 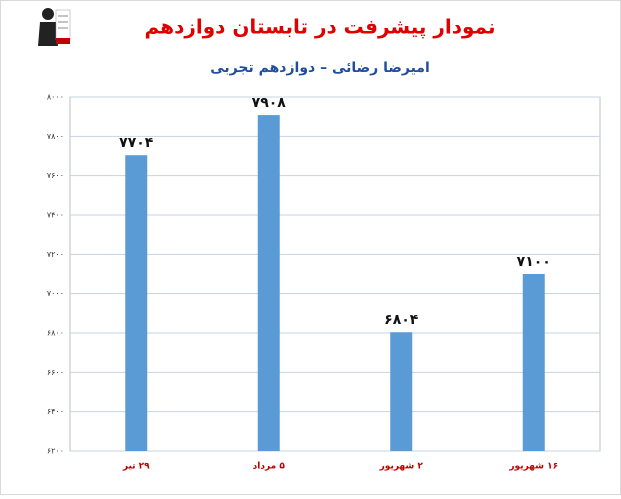 I want to click on value-label: ۶۸۰۴, so click(x=401, y=320).